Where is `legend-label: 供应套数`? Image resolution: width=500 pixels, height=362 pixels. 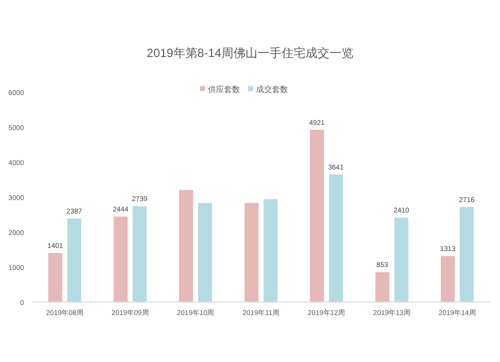
legend-label: 供应套数 is located at coordinates (224, 89).